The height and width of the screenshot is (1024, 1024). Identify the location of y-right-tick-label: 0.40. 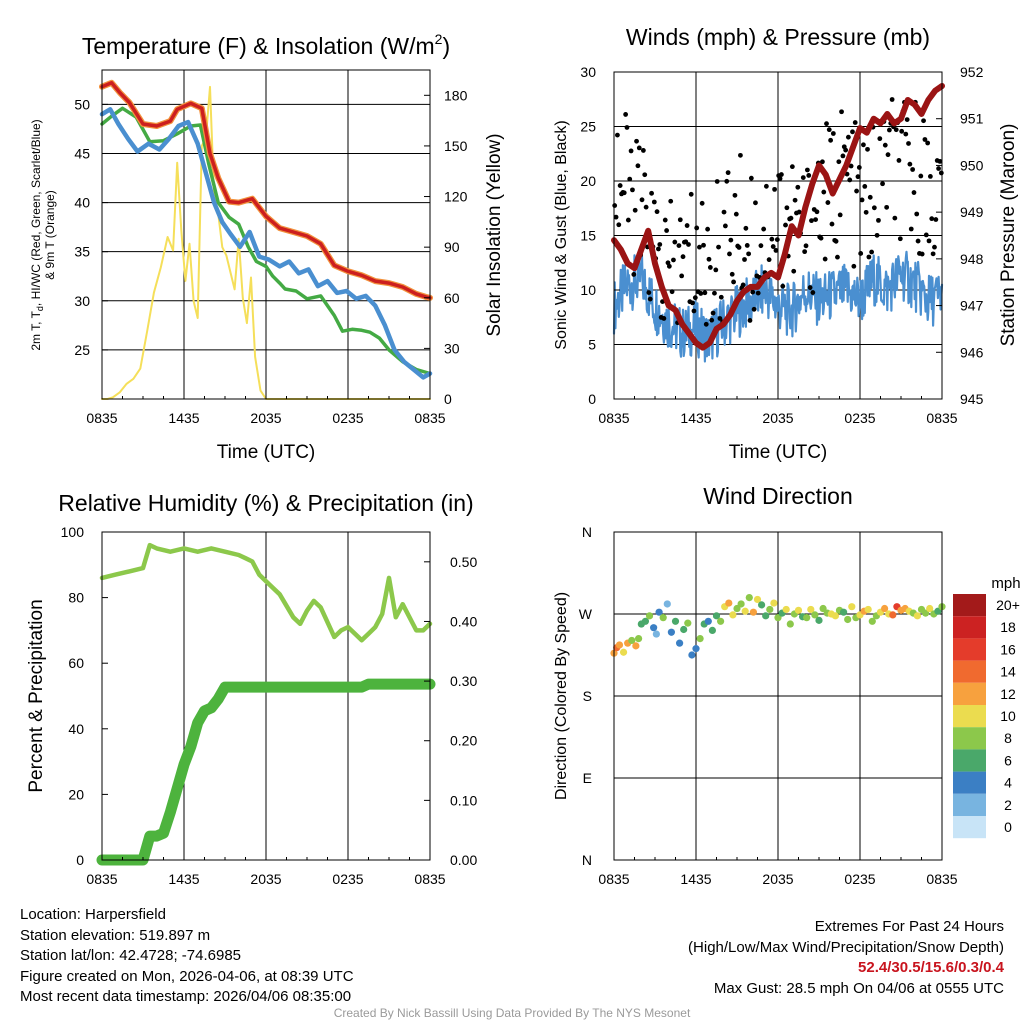
(463, 621).